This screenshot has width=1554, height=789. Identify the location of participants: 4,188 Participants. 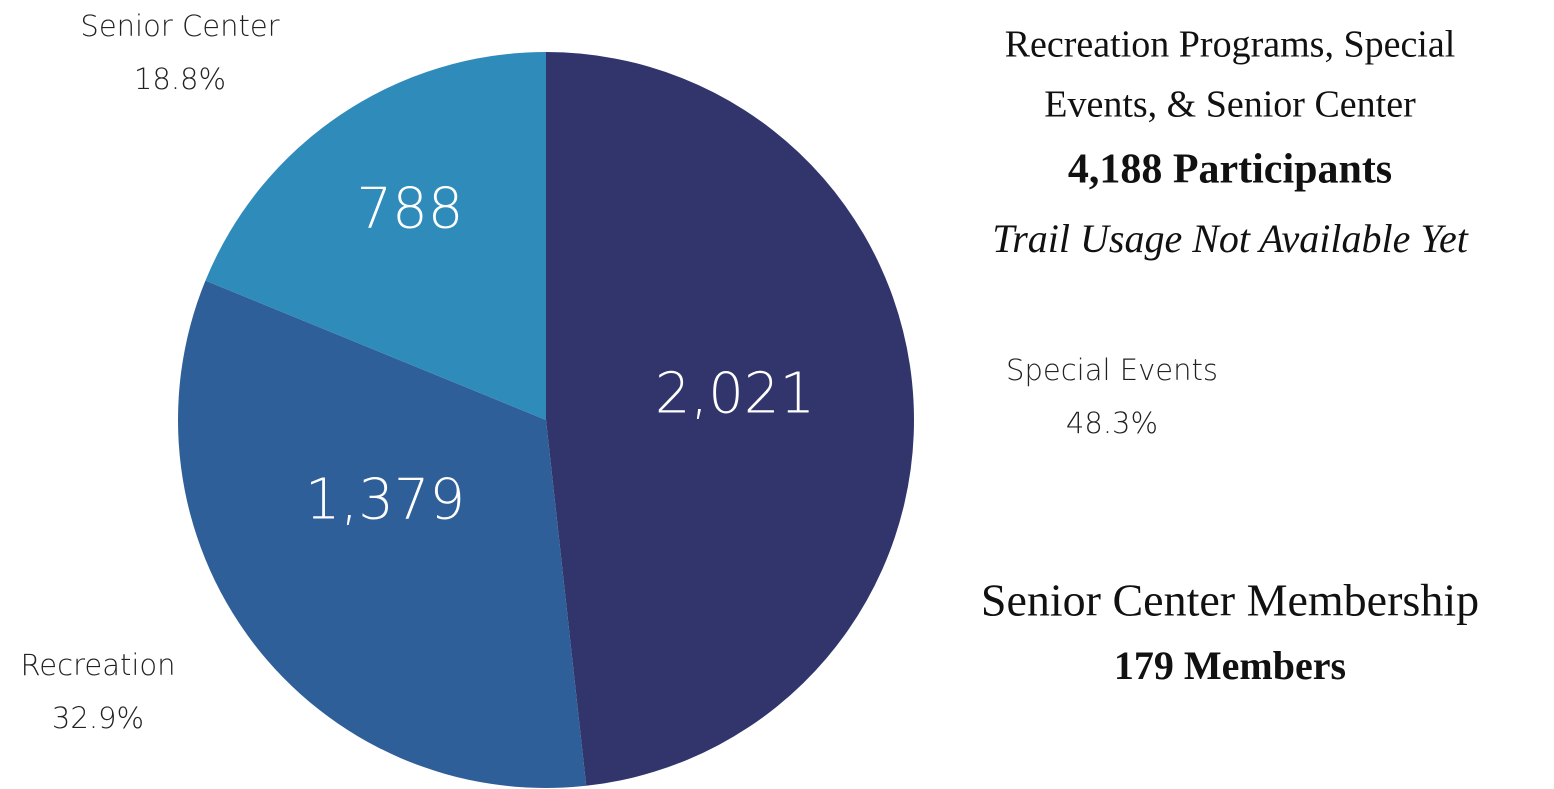
(1230, 170).